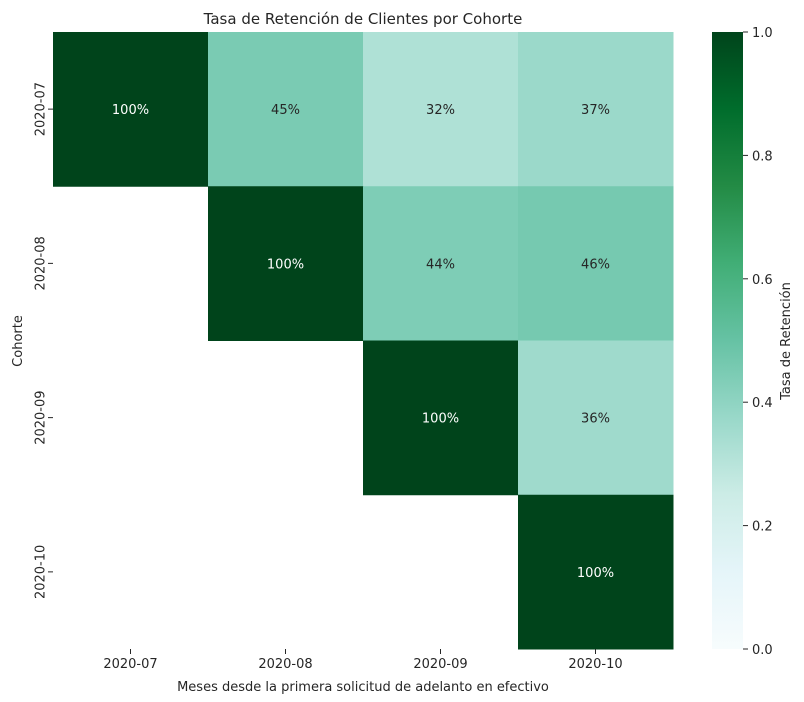 The width and height of the screenshot is (804, 702). Describe the element at coordinates (762, 33) in the screenshot. I see `colorbar-tick-label: 1.0` at that location.